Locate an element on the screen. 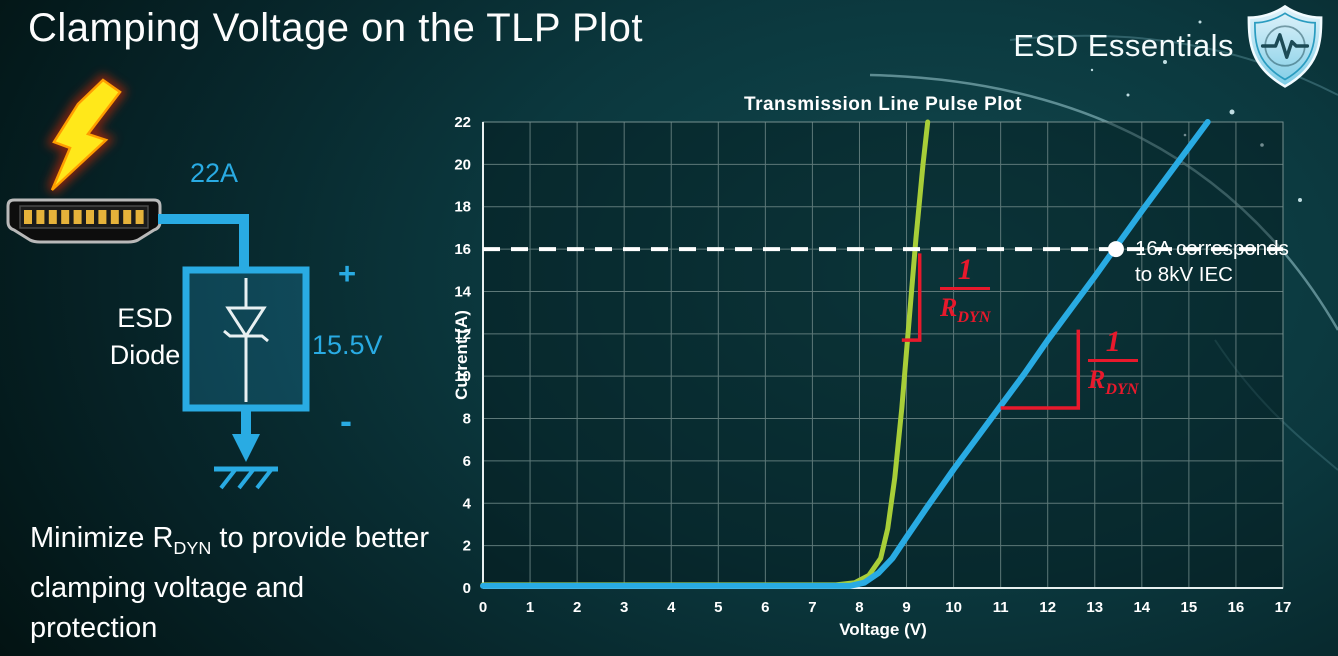 This screenshot has width=1338, height=656. x-tick-label: 8 is located at coordinates (859, 607).